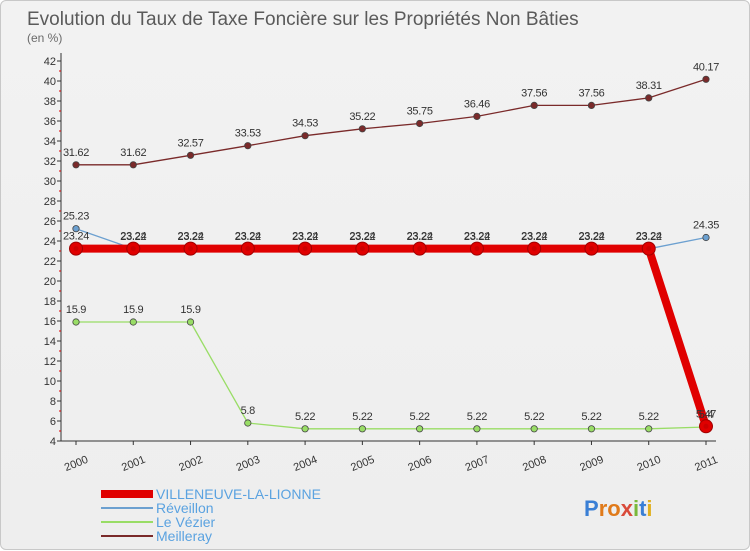 This screenshot has width=750, height=551. Describe the element at coordinates (185, 522) in the screenshot. I see `legend-label: Le Vézier` at that location.